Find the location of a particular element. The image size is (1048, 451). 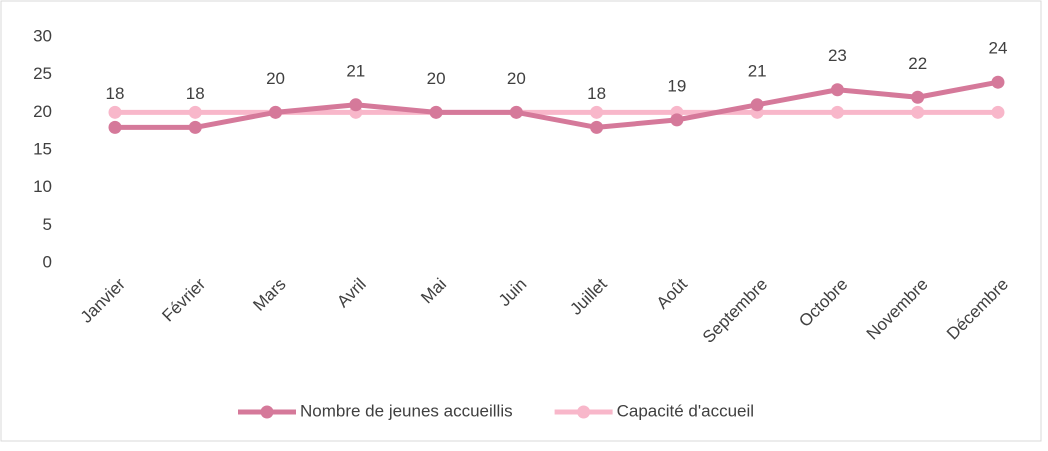

y-tick-label: 5 is located at coordinates (47, 224).